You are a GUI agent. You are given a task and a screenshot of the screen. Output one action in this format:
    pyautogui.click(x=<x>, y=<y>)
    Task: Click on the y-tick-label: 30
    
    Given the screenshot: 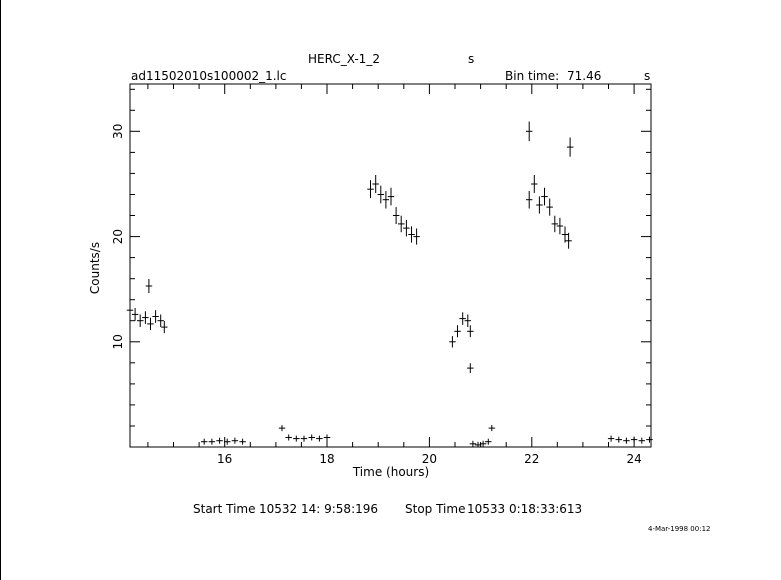 What is the action you would take?
    pyautogui.click(x=118, y=131)
    